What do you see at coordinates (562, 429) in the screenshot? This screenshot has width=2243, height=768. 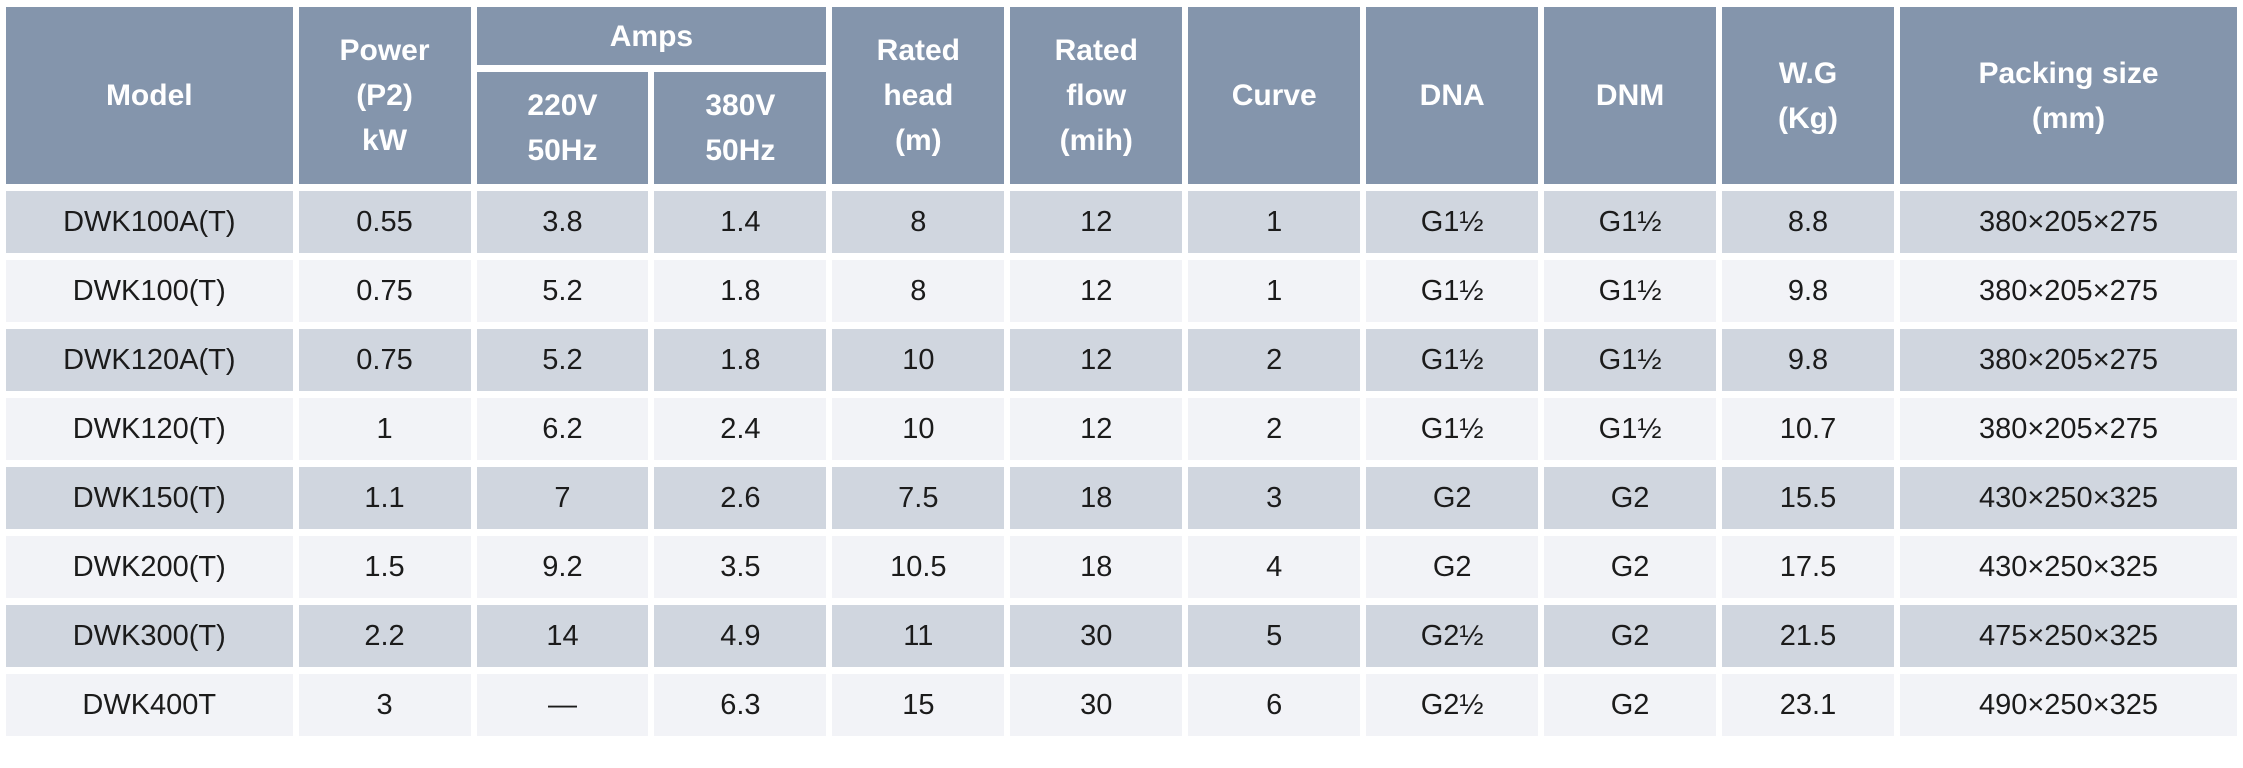 I see `cell-amps-220: 6.2` at bounding box center [562, 429].